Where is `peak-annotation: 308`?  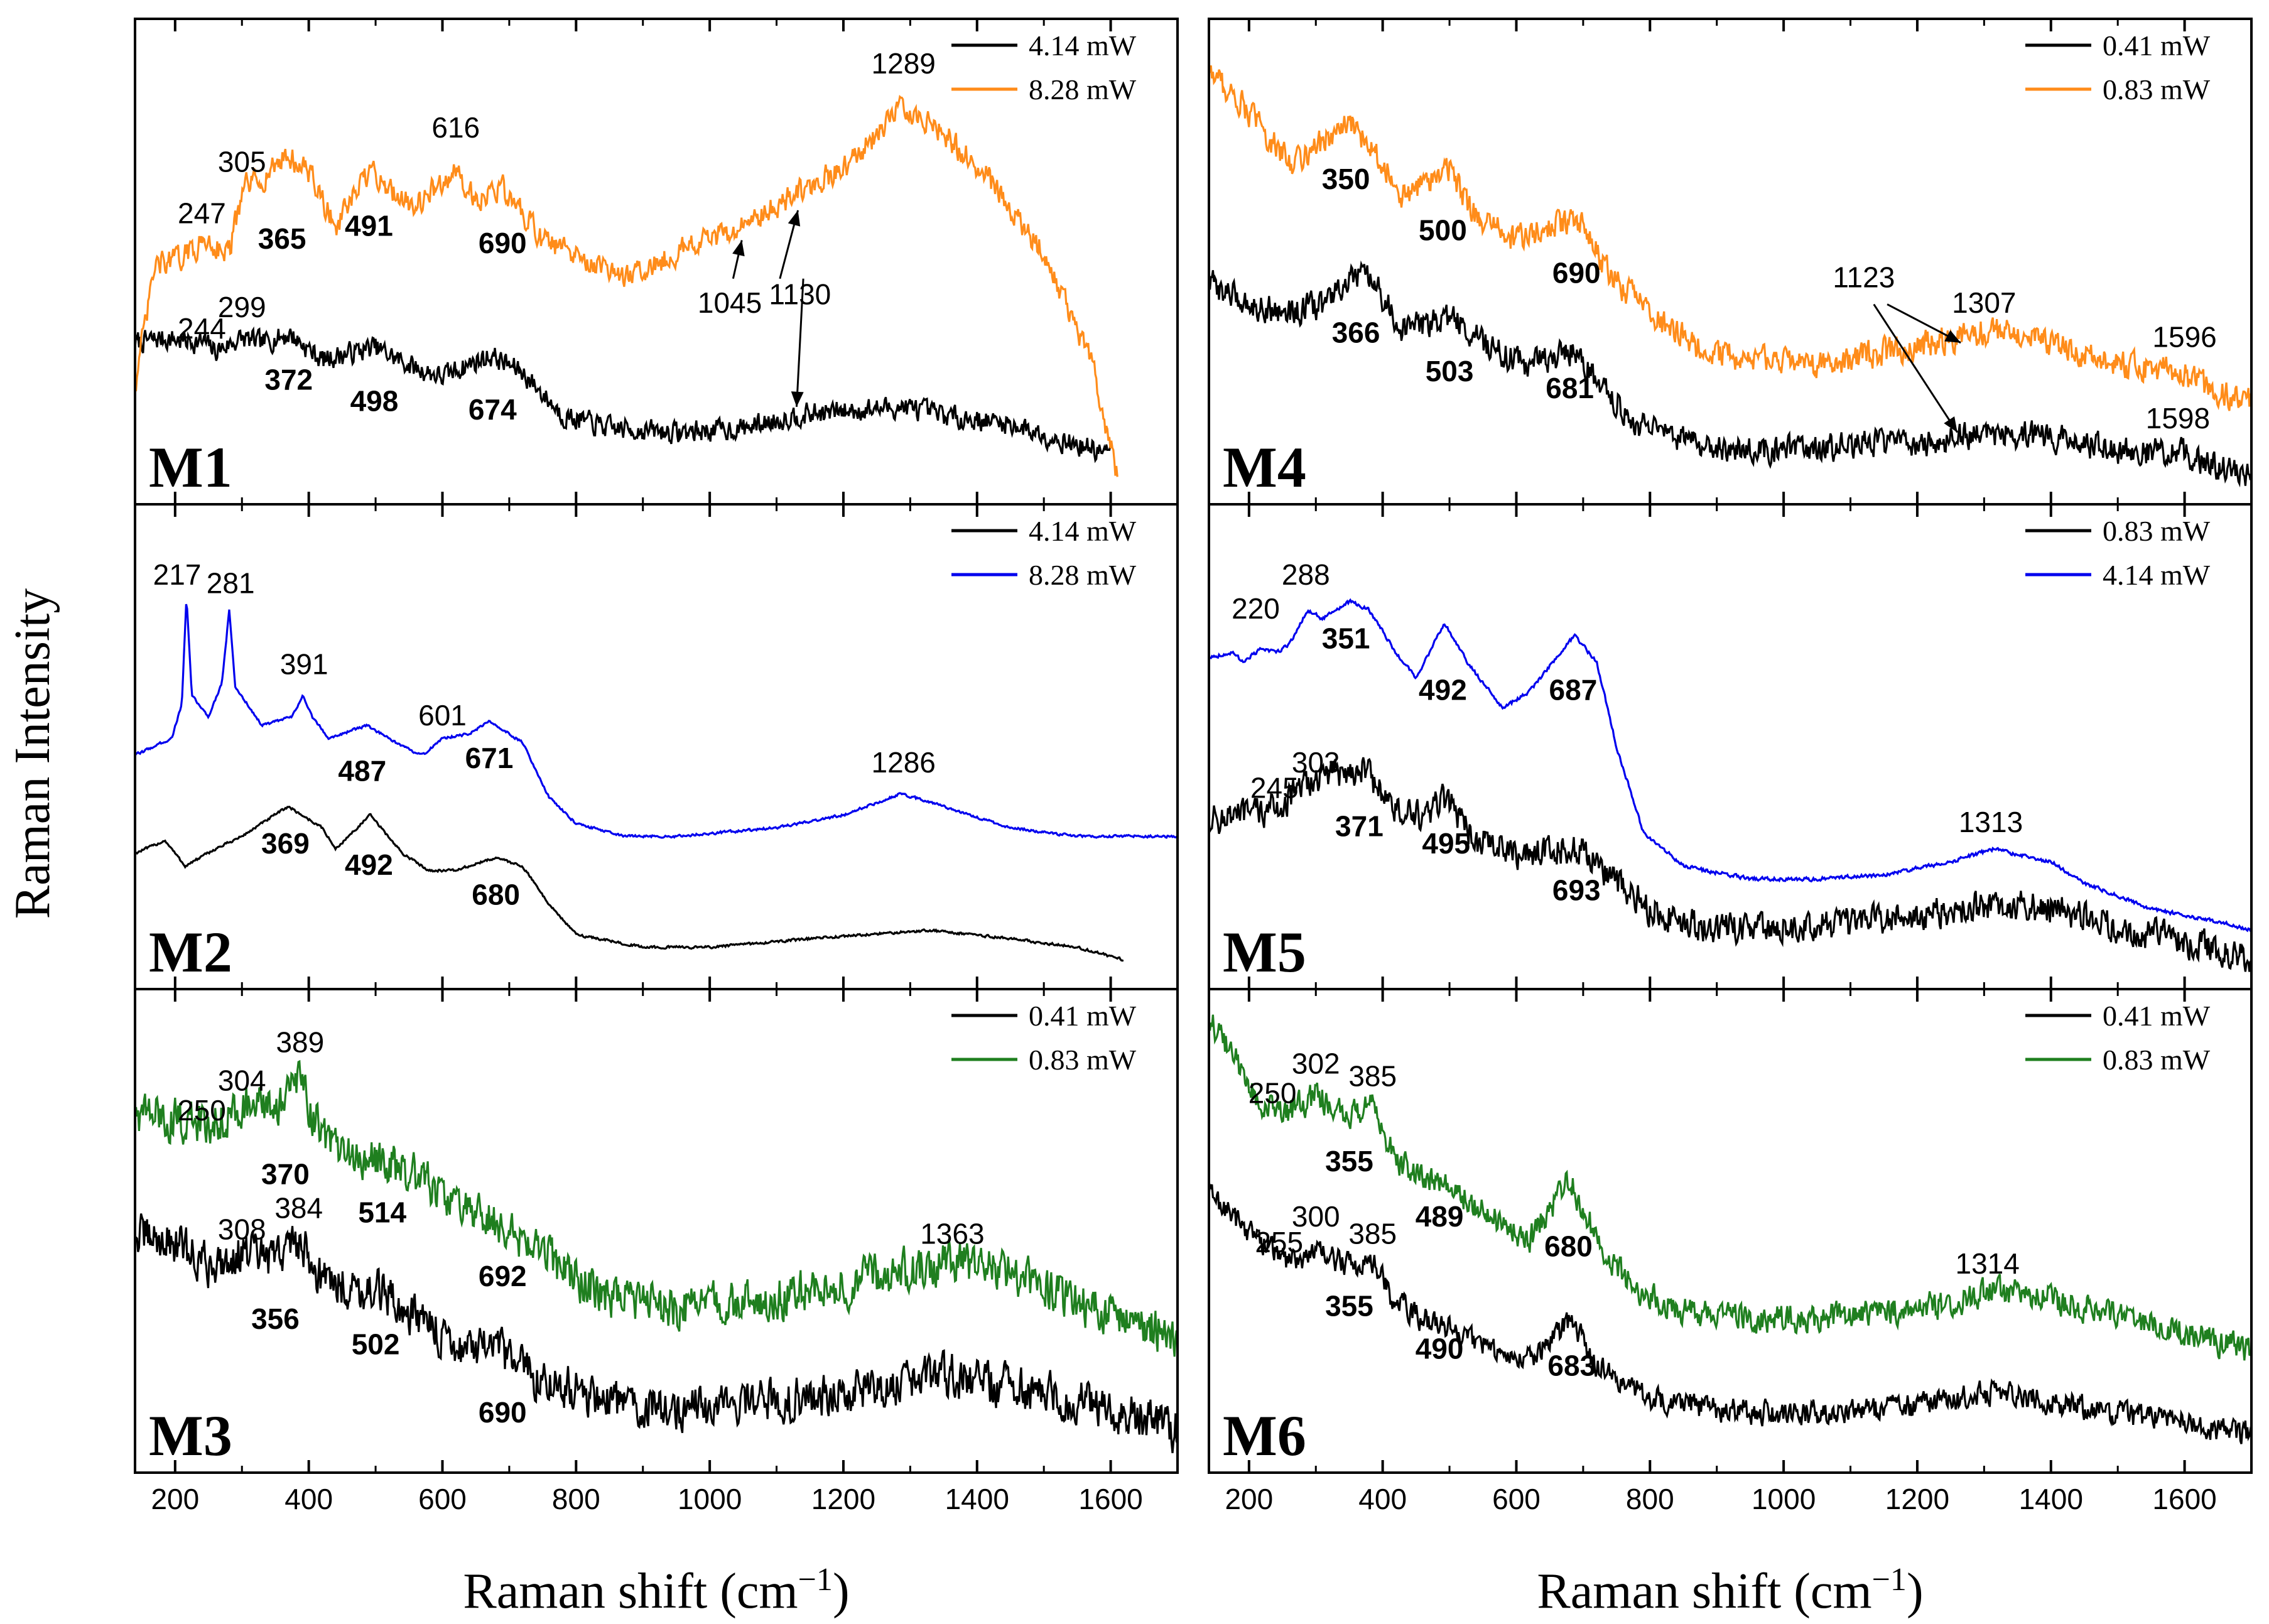 peak-annotation: 308 is located at coordinates (242, 1229).